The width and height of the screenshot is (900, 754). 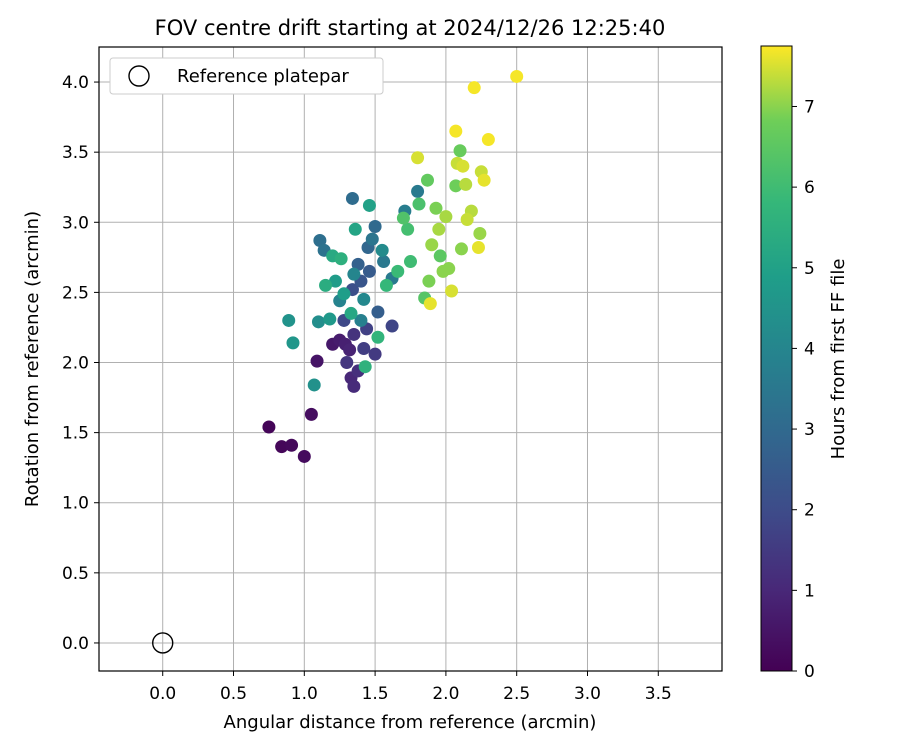 What do you see at coordinates (410, 722) in the screenshot?
I see `x-axis-label: Angular distance from reference (arcmin)` at bounding box center [410, 722].